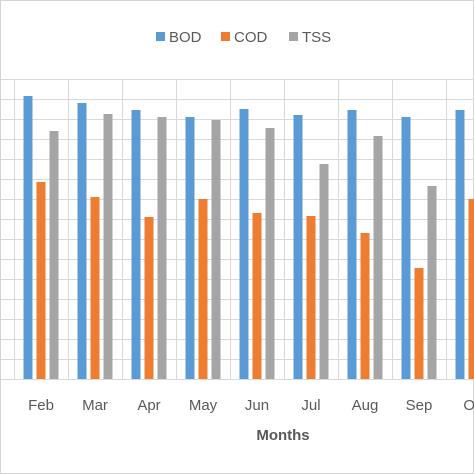 Image resolution: width=474 pixels, height=475 pixels. Describe the element at coordinates (468, 405) in the screenshot. I see `x-tick-label: Oc` at that location.